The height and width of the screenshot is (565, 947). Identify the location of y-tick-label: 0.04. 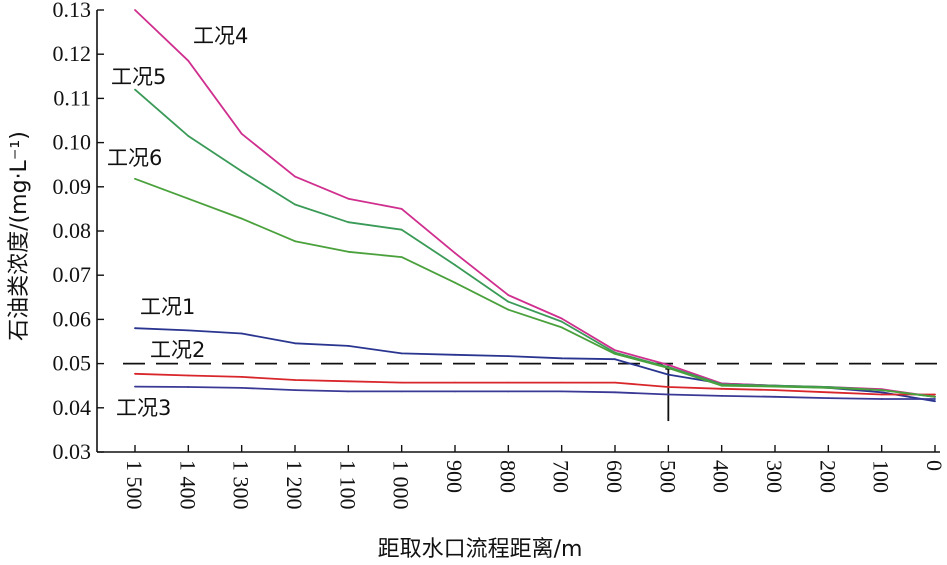
(72, 407).